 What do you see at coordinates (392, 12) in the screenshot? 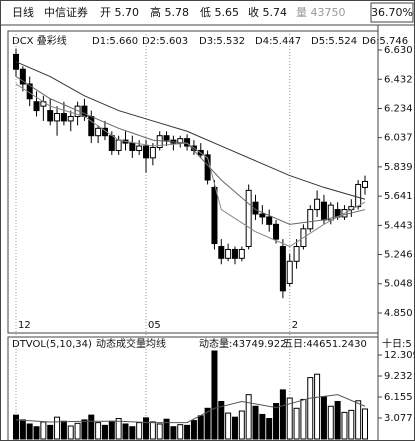
I see `change: 36.70%` at bounding box center [392, 12].